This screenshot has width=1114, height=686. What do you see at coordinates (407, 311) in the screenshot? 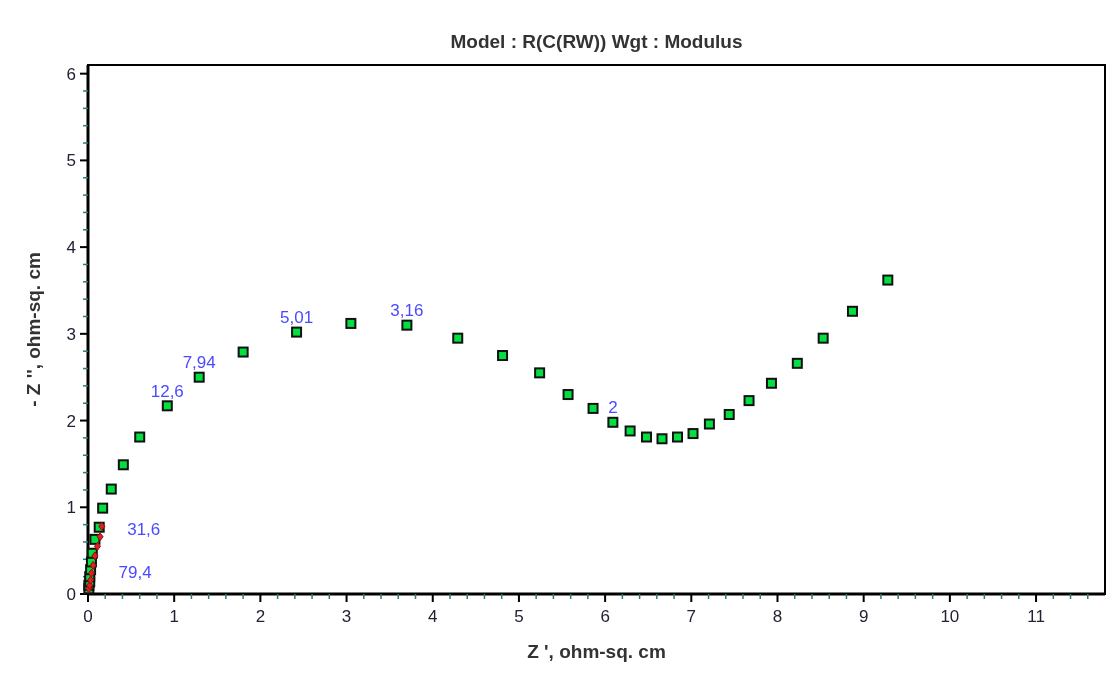
I see `annotation: 3,16` at bounding box center [407, 311].